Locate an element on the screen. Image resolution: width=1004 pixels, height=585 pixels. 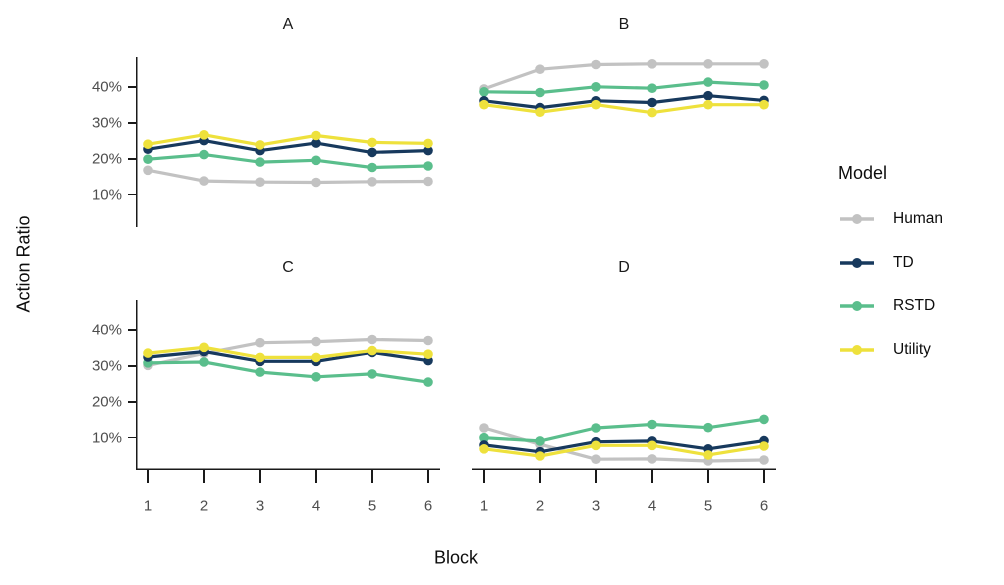
x-axis-title: Block is located at coordinates (456, 557).